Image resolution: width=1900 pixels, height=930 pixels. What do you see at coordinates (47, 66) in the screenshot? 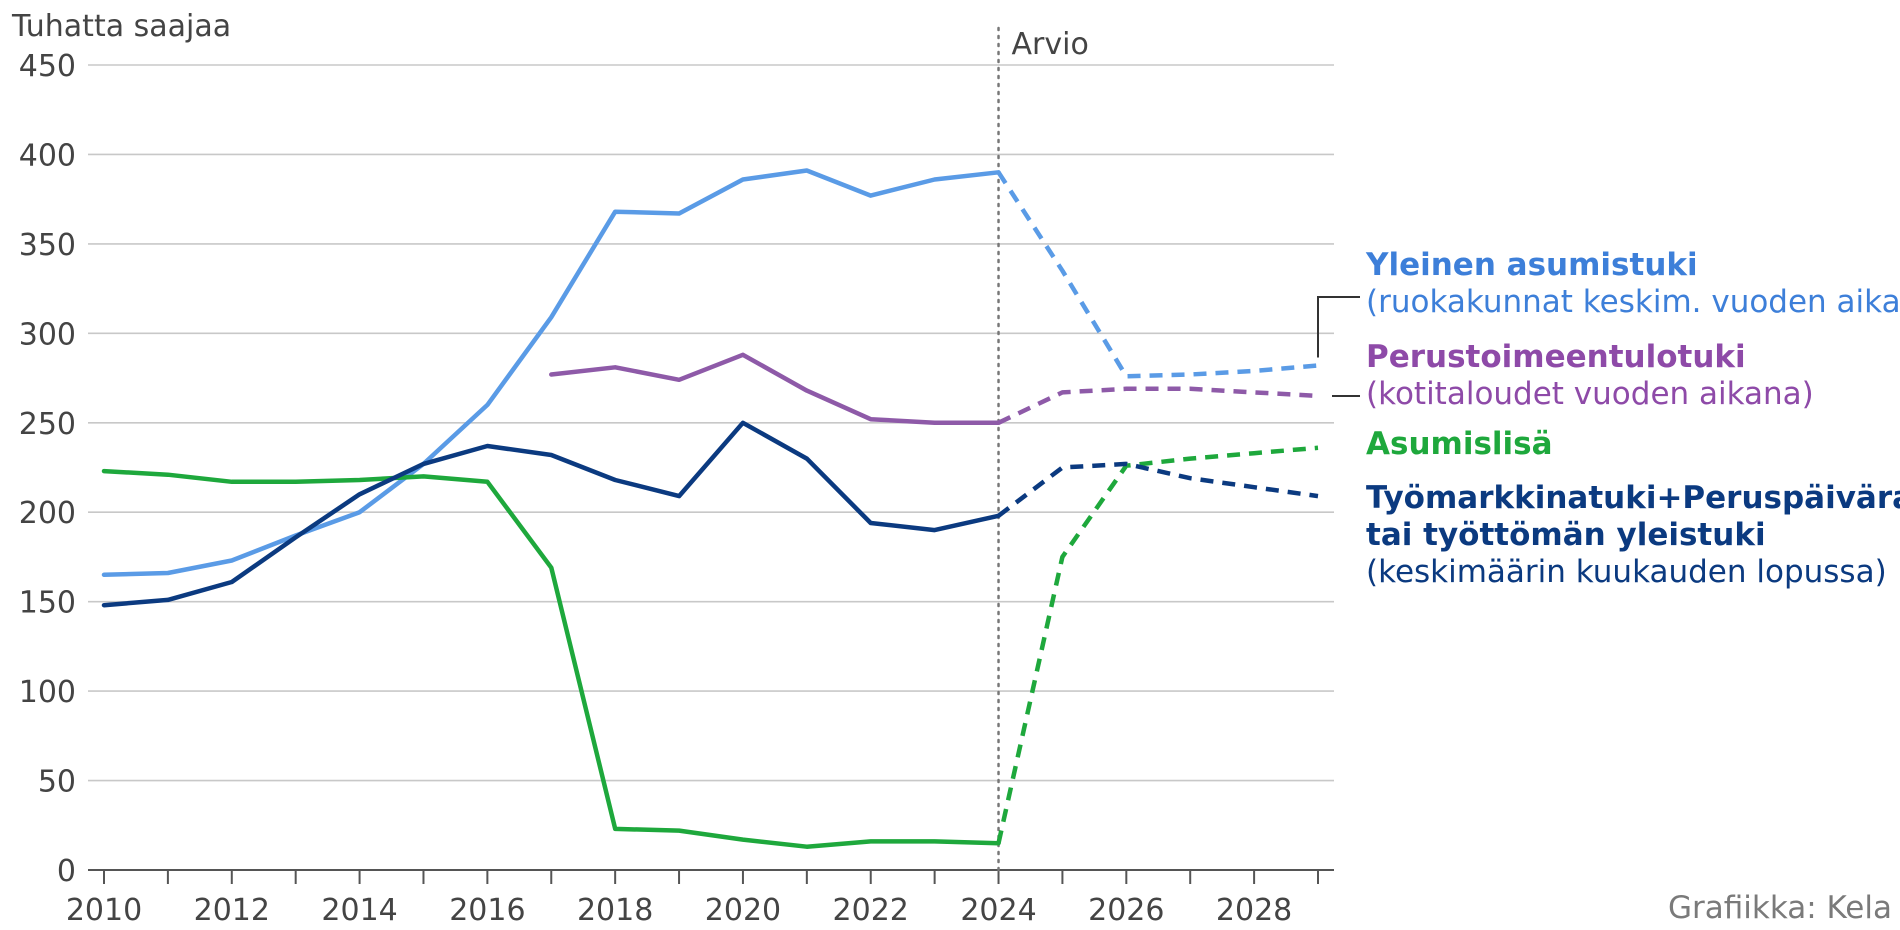
I see `y-tick-label-450: 450` at bounding box center [47, 66].